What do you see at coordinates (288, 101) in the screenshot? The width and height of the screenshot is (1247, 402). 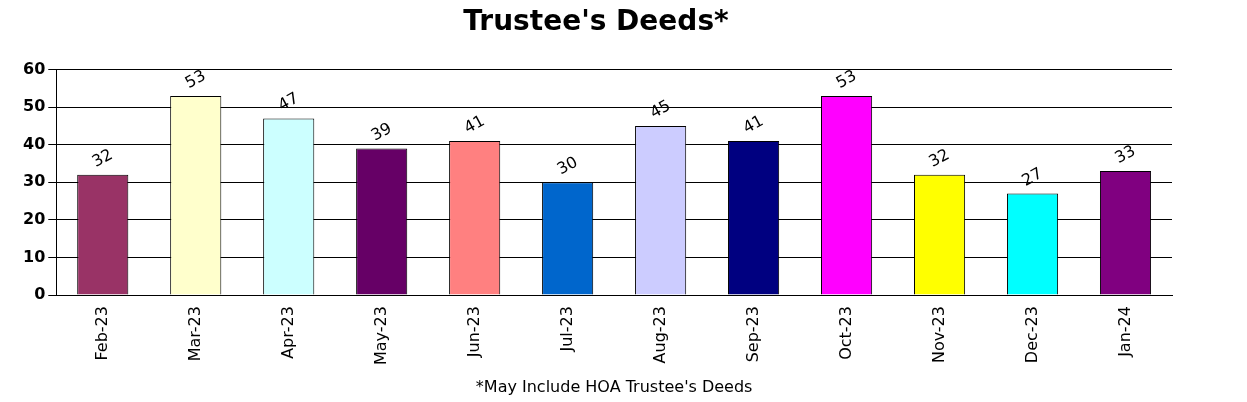 I see `data-label: 47` at bounding box center [288, 101].